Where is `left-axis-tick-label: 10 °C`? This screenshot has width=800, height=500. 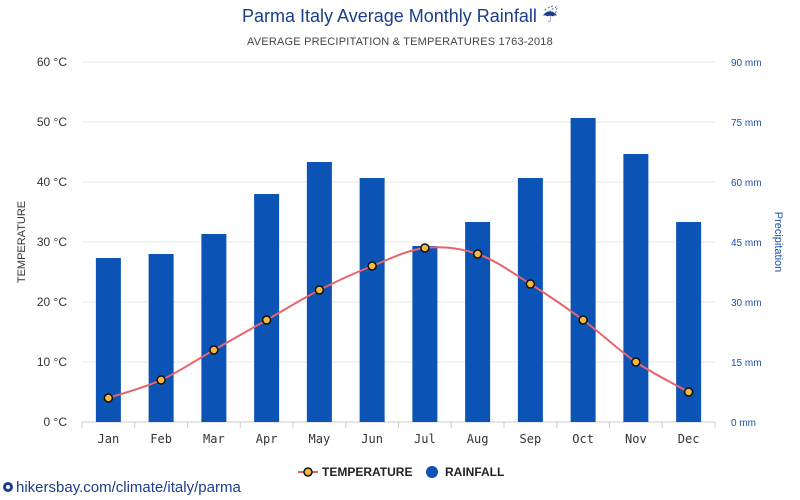
left-axis-tick-label: 10 °C is located at coordinates (52, 362).